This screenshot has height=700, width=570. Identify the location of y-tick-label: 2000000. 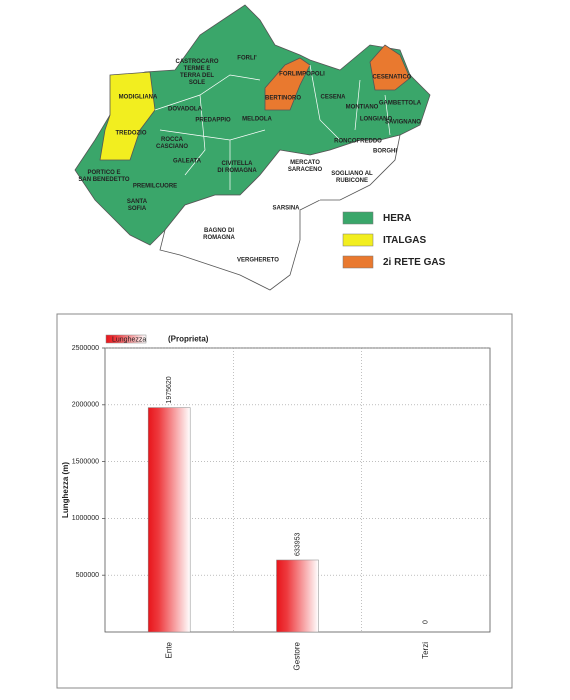
(85, 405).